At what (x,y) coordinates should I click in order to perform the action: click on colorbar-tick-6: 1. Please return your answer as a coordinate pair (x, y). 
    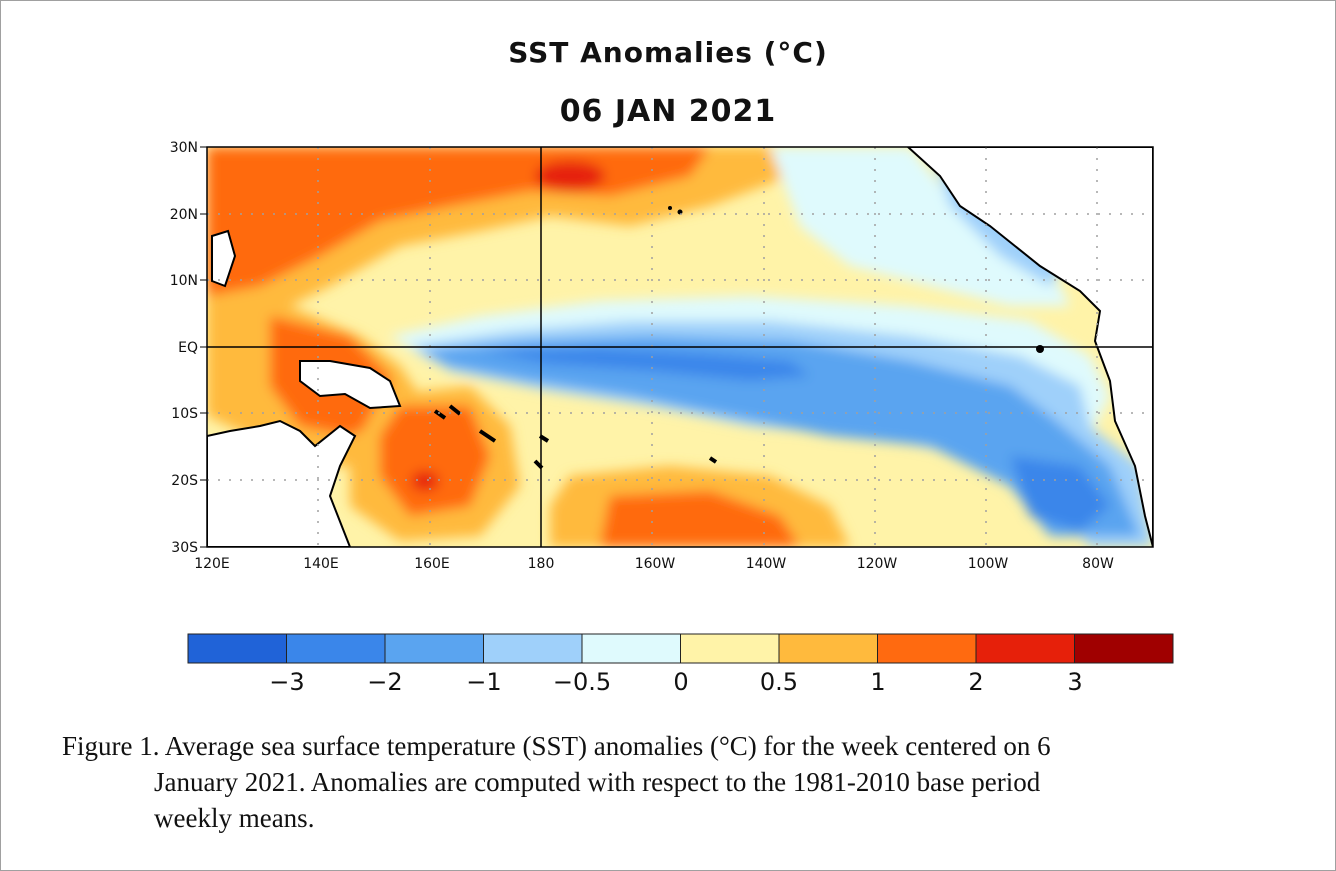
    Looking at the image, I should click on (877, 682).